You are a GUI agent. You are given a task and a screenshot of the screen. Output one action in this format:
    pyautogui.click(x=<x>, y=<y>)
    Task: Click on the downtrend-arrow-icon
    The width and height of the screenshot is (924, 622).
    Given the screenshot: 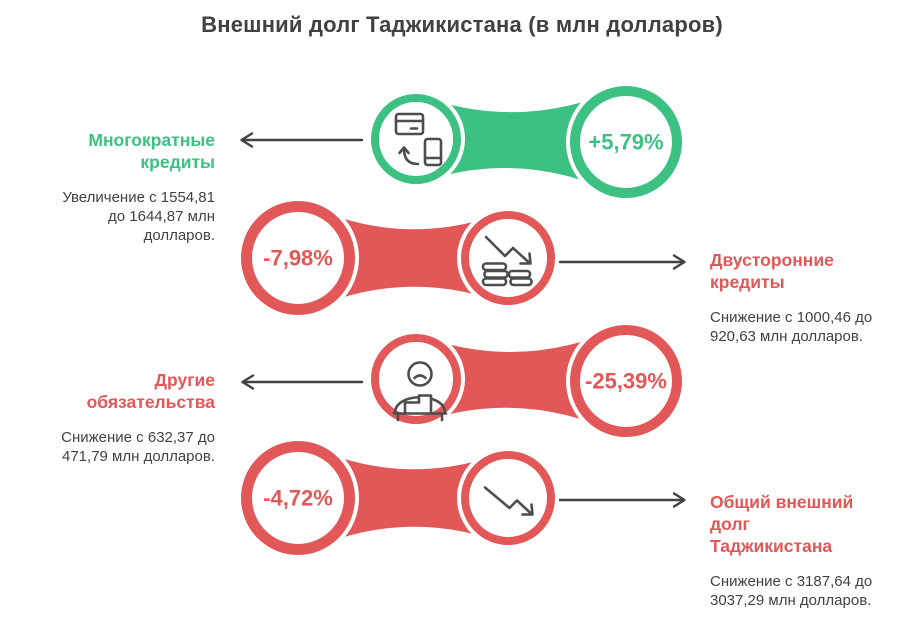 What is the action you would take?
    pyautogui.click(x=508, y=501)
    